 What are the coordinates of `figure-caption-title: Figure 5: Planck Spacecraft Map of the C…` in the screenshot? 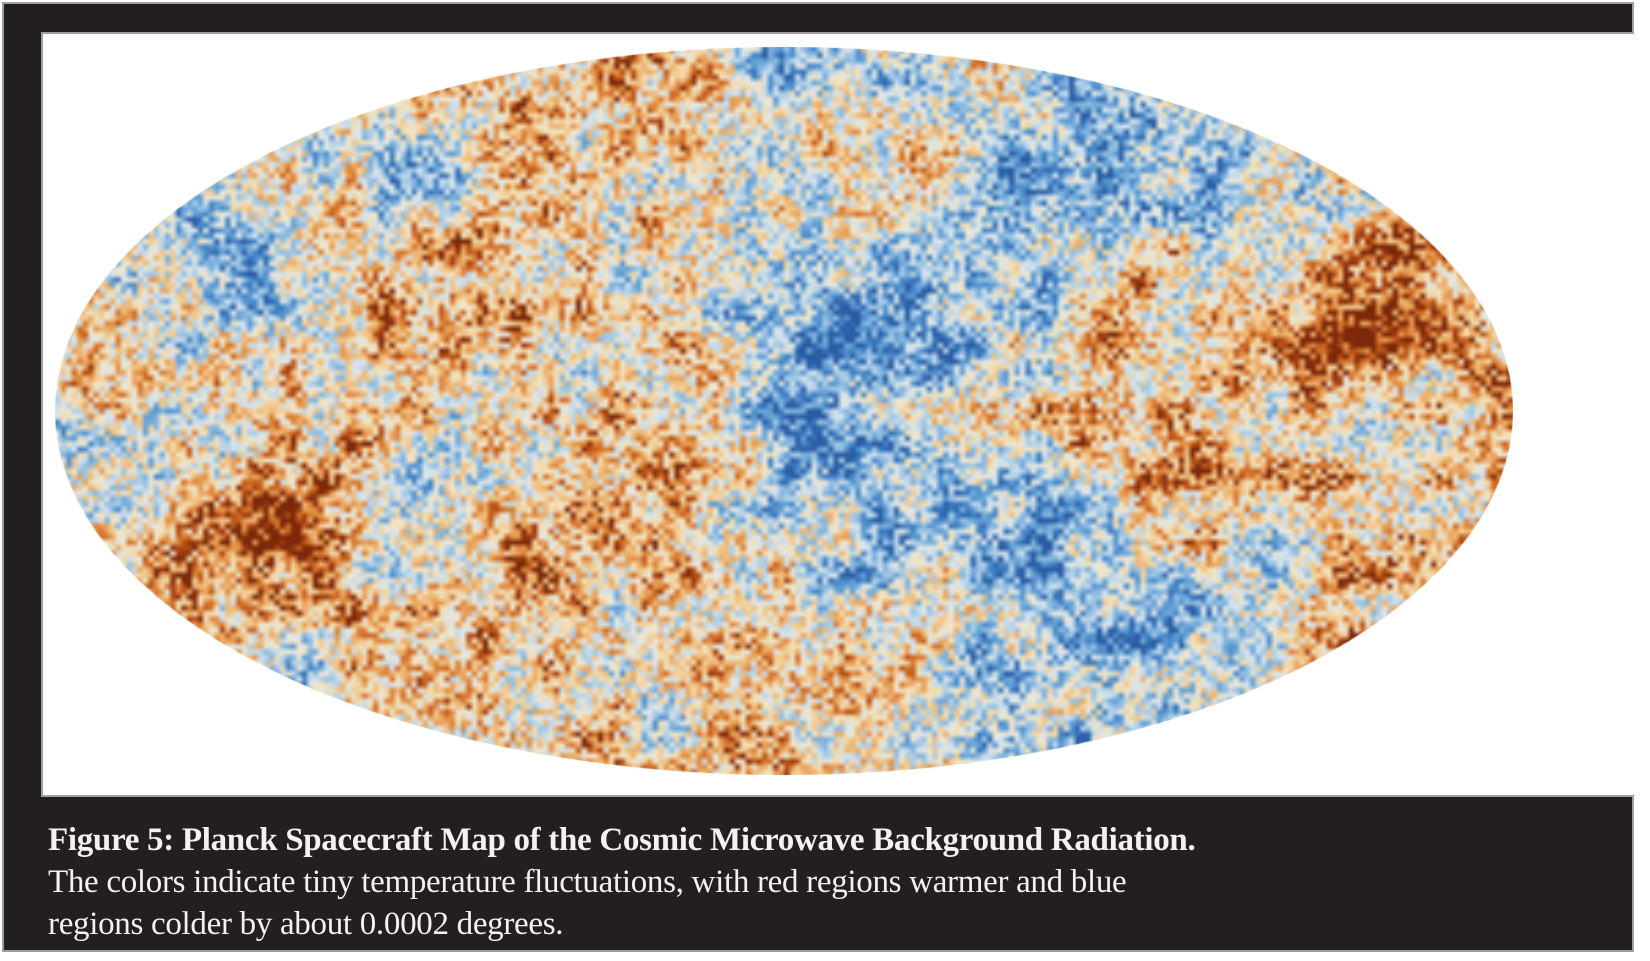 It's located at (622, 840).